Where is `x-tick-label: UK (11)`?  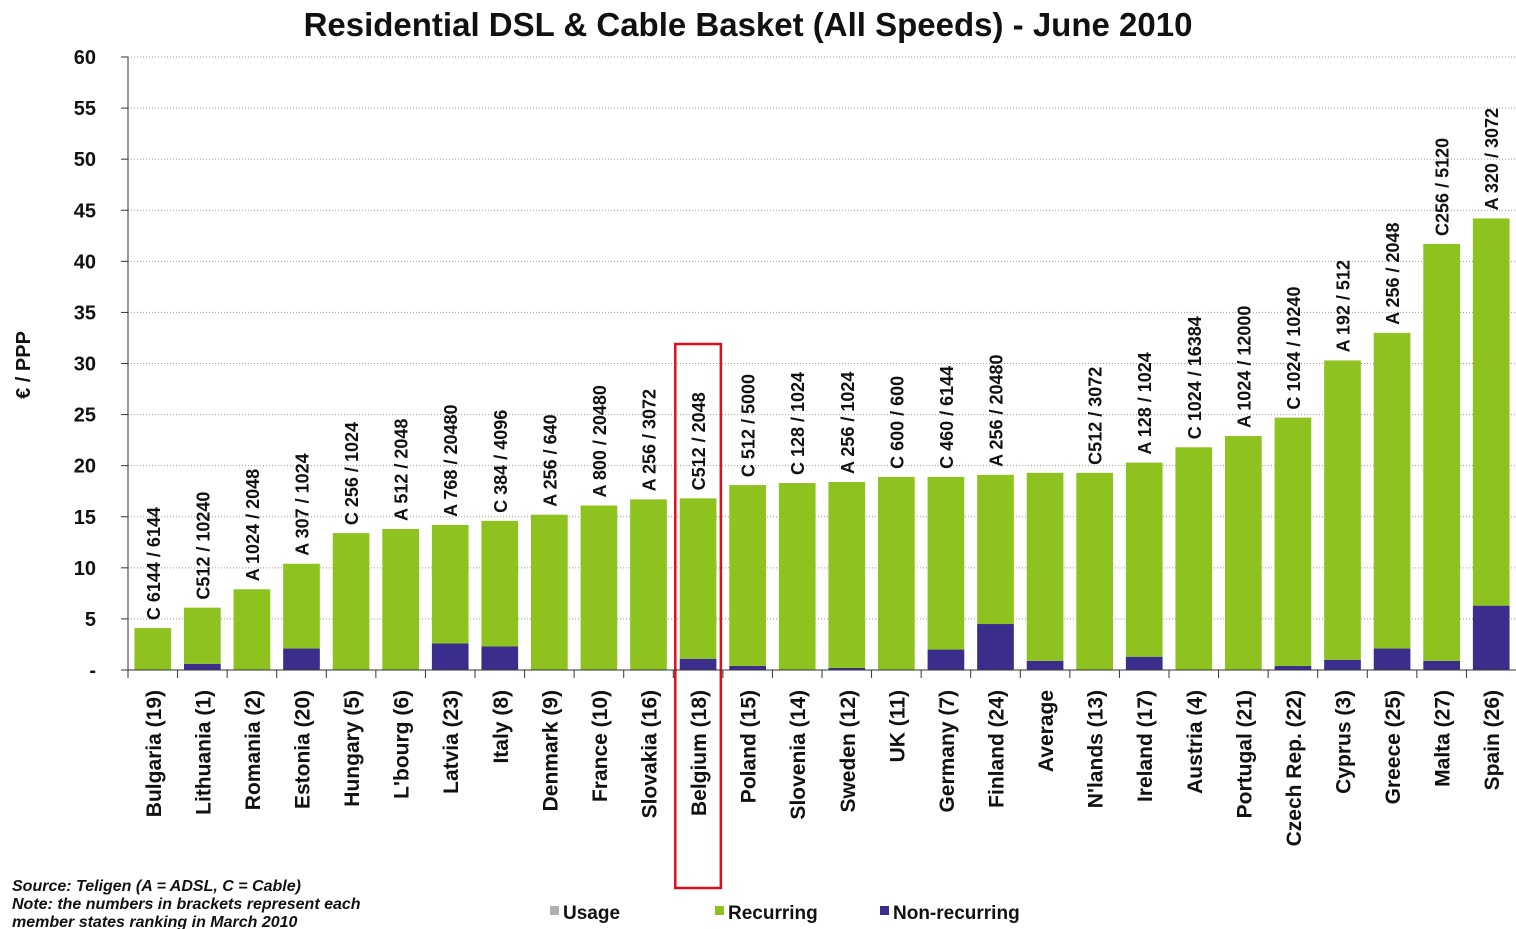 x-tick-label: UK (11) is located at coordinates (897, 726).